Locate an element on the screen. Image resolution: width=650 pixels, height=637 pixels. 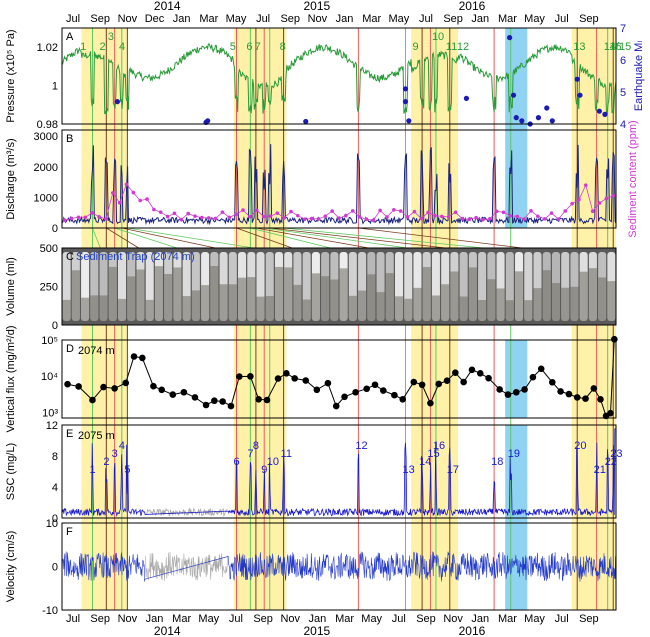
y-axis-label: SSC (mg/L) is located at coordinates (11, 471).